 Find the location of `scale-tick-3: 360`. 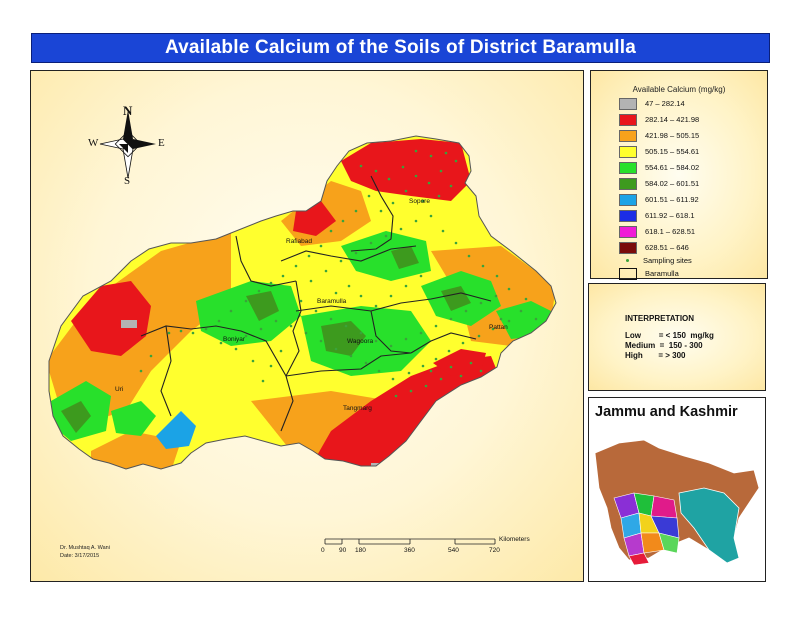

scale-tick-3: 360 is located at coordinates (409, 550).